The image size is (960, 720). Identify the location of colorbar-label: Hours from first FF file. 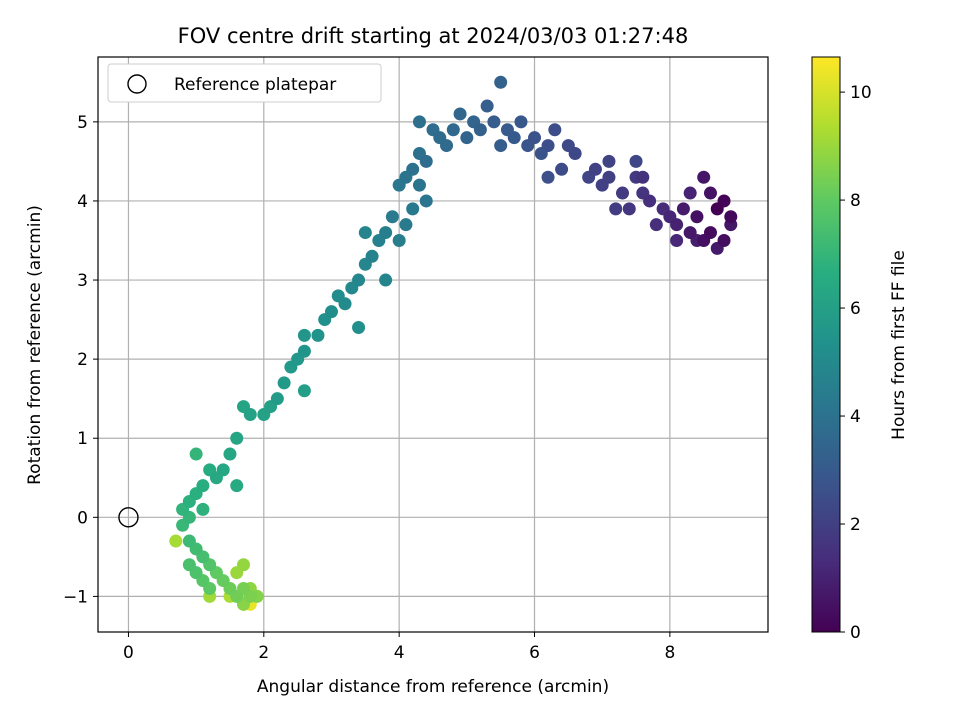
(899, 345).